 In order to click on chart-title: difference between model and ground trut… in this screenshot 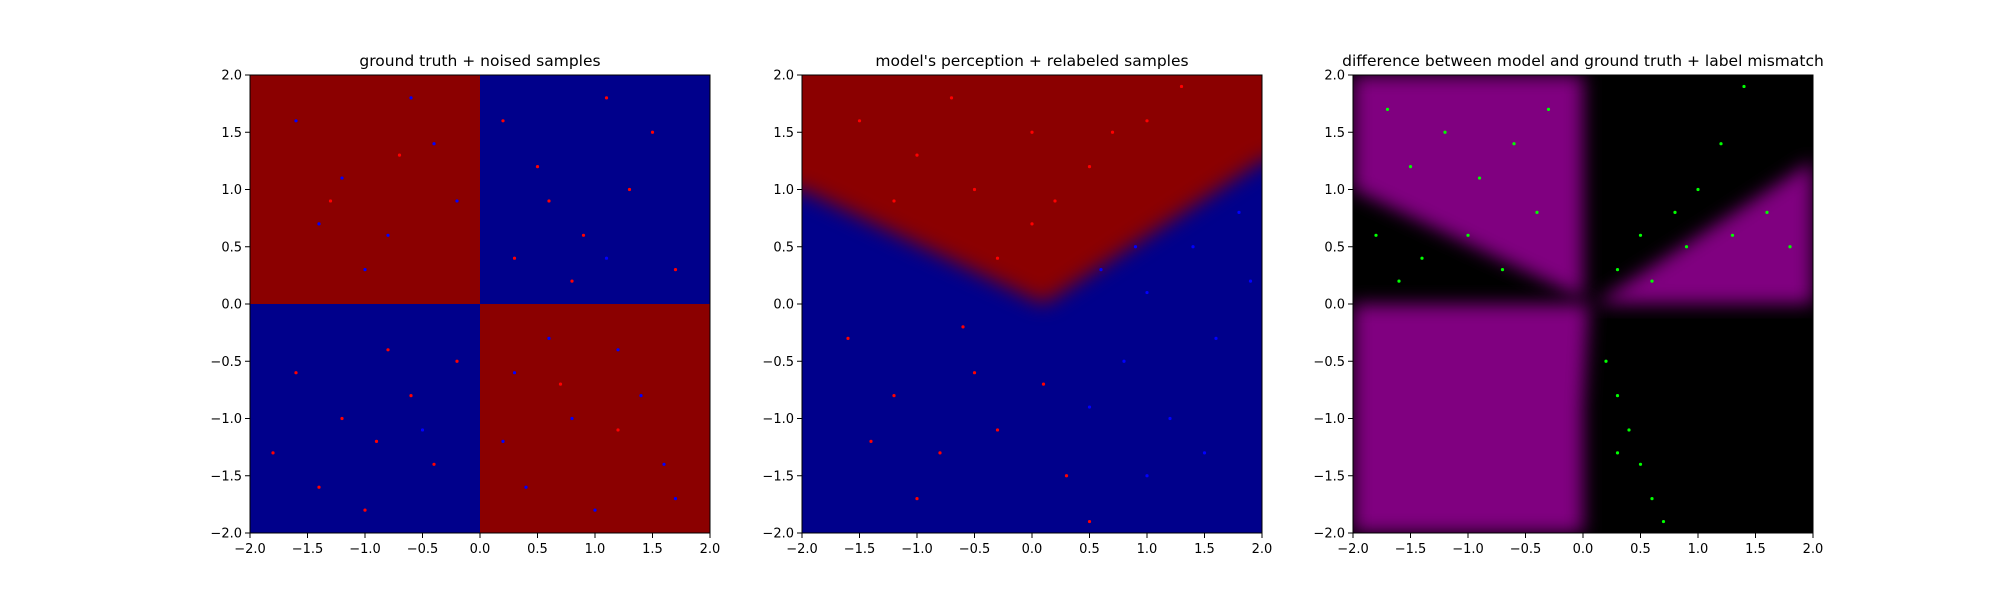, I will do `click(1583, 61)`.